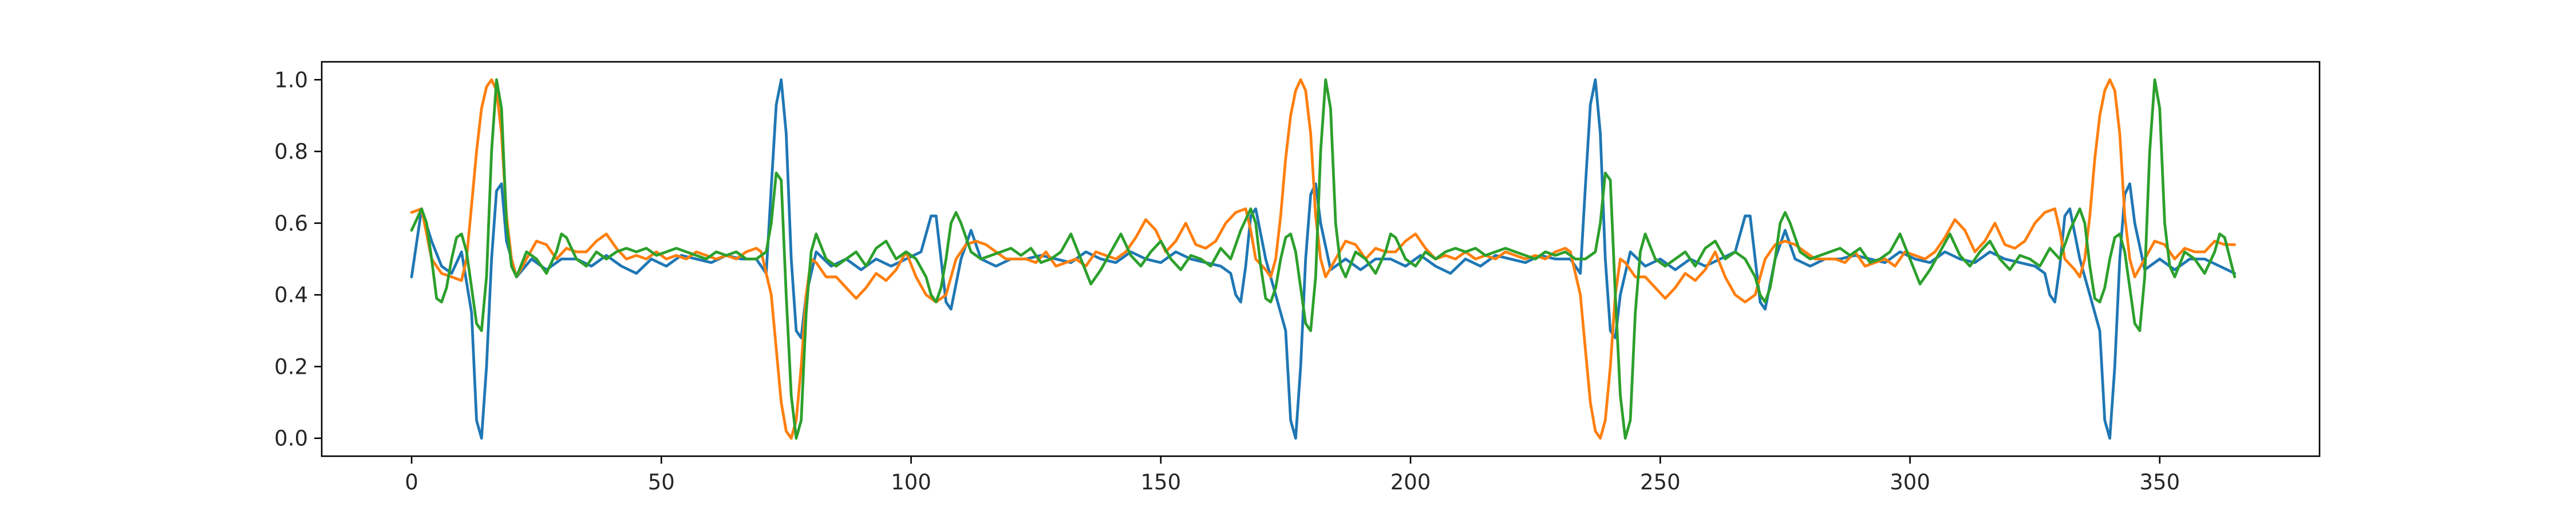 This screenshot has height=518, width=2576. I want to click on y-tick-label: 0.4, so click(291, 295).